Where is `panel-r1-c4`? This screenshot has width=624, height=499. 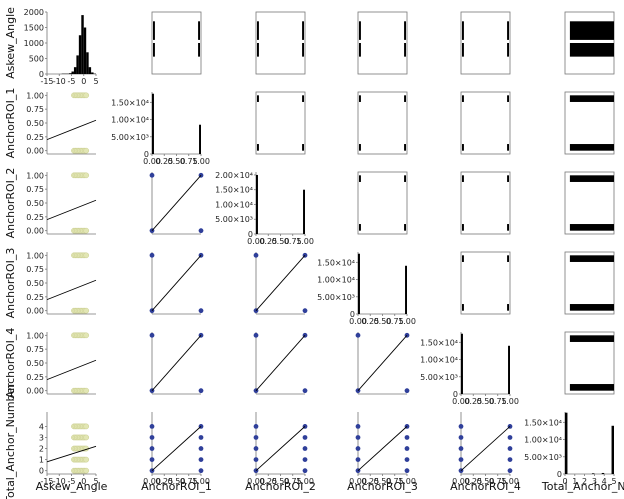 panel-r1-c4 is located at coordinates (485, 123).